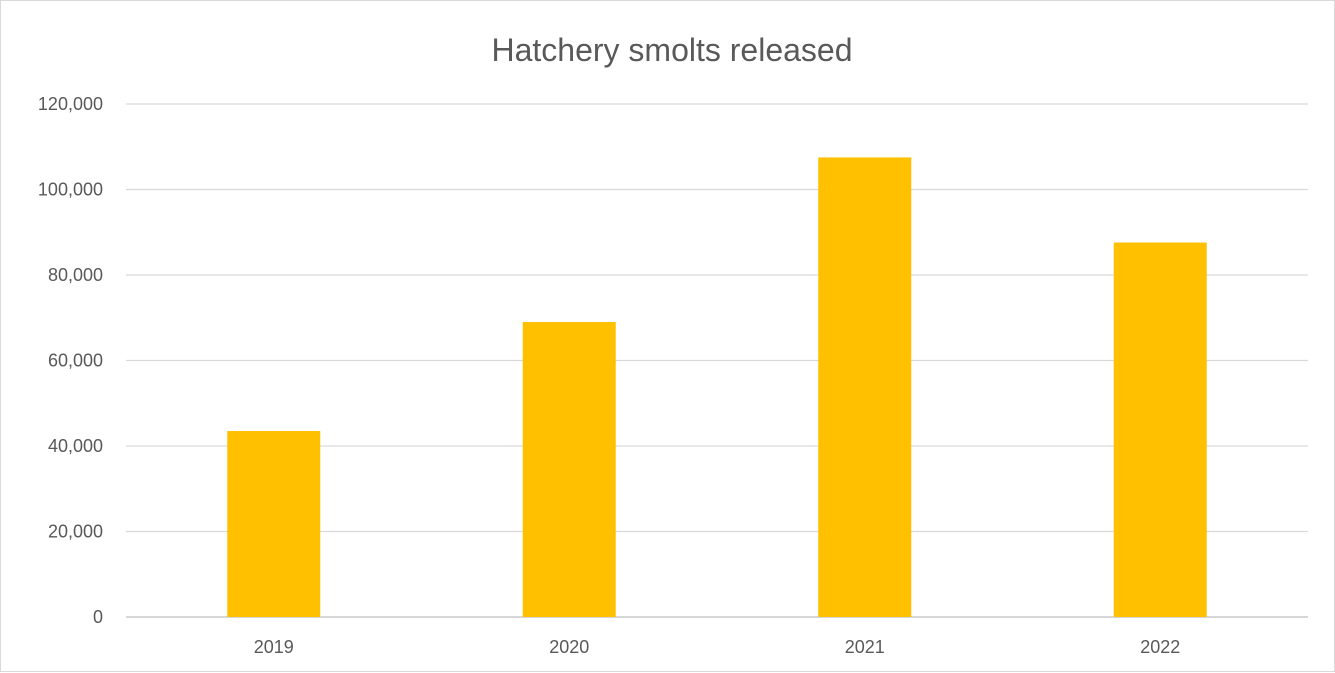 The width and height of the screenshot is (1335, 673). Describe the element at coordinates (1160, 429) in the screenshot. I see `bar-2022` at that location.